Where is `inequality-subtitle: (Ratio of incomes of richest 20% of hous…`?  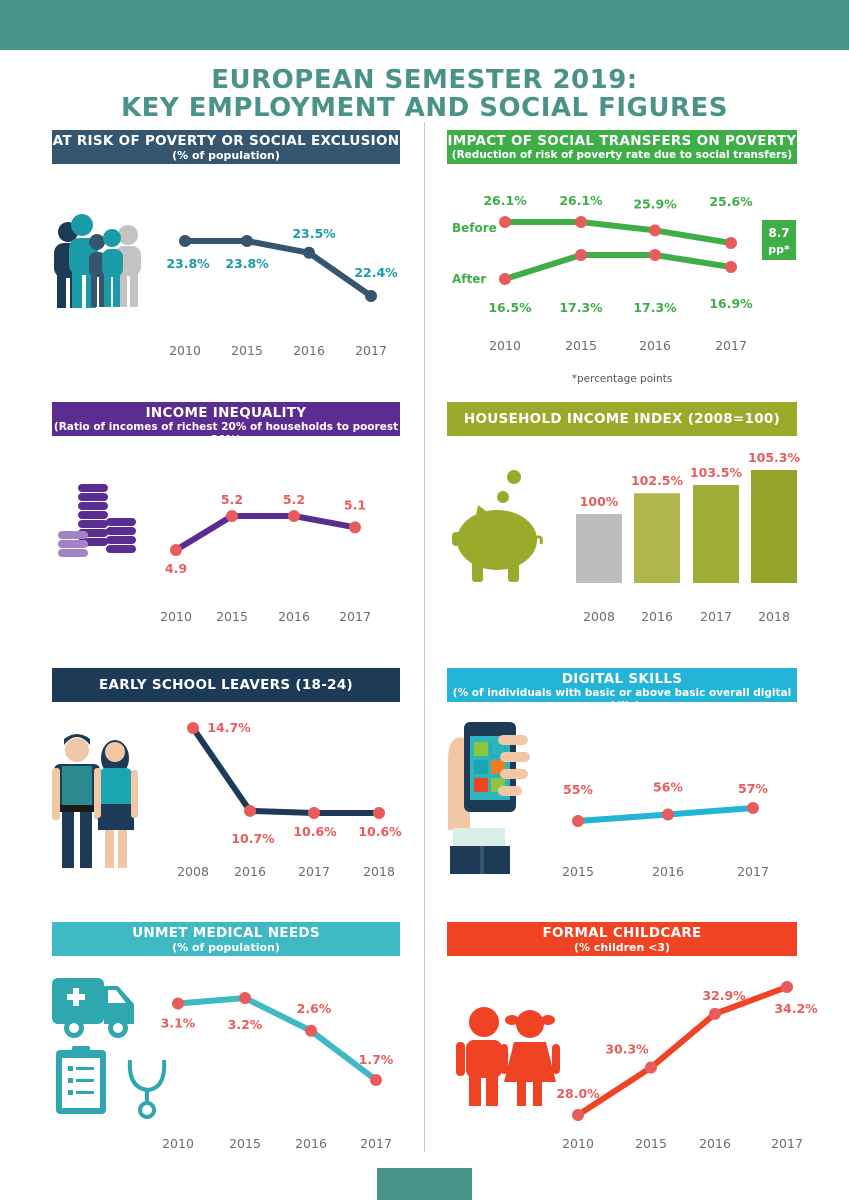
inequality-subtitle: (Ratio of incomes of richest 20% of hous… is located at coordinates (226, 433).